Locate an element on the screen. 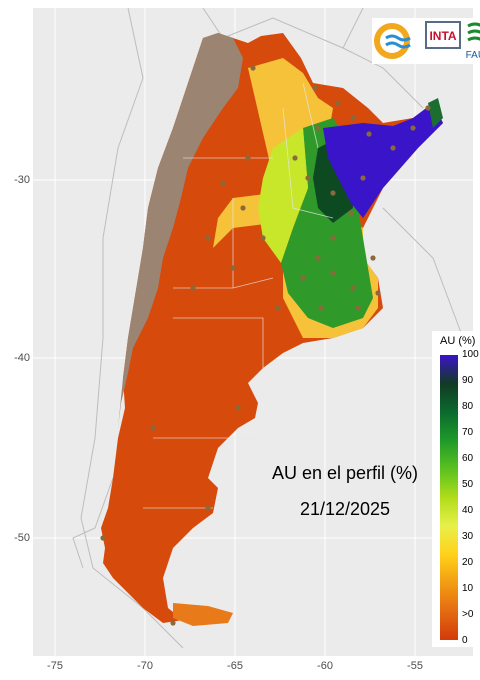 The image size is (480, 680). x-tick-label: -65 is located at coordinates (235, 666).